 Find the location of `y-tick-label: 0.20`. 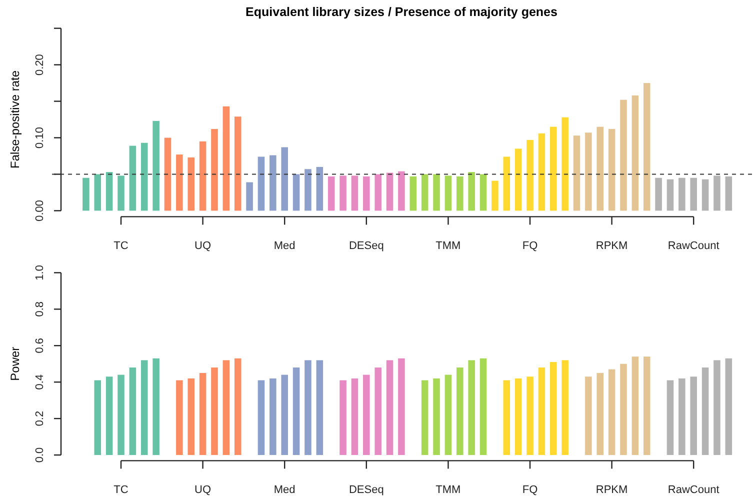

y-tick-label: 0.20 is located at coordinates (40, 65).